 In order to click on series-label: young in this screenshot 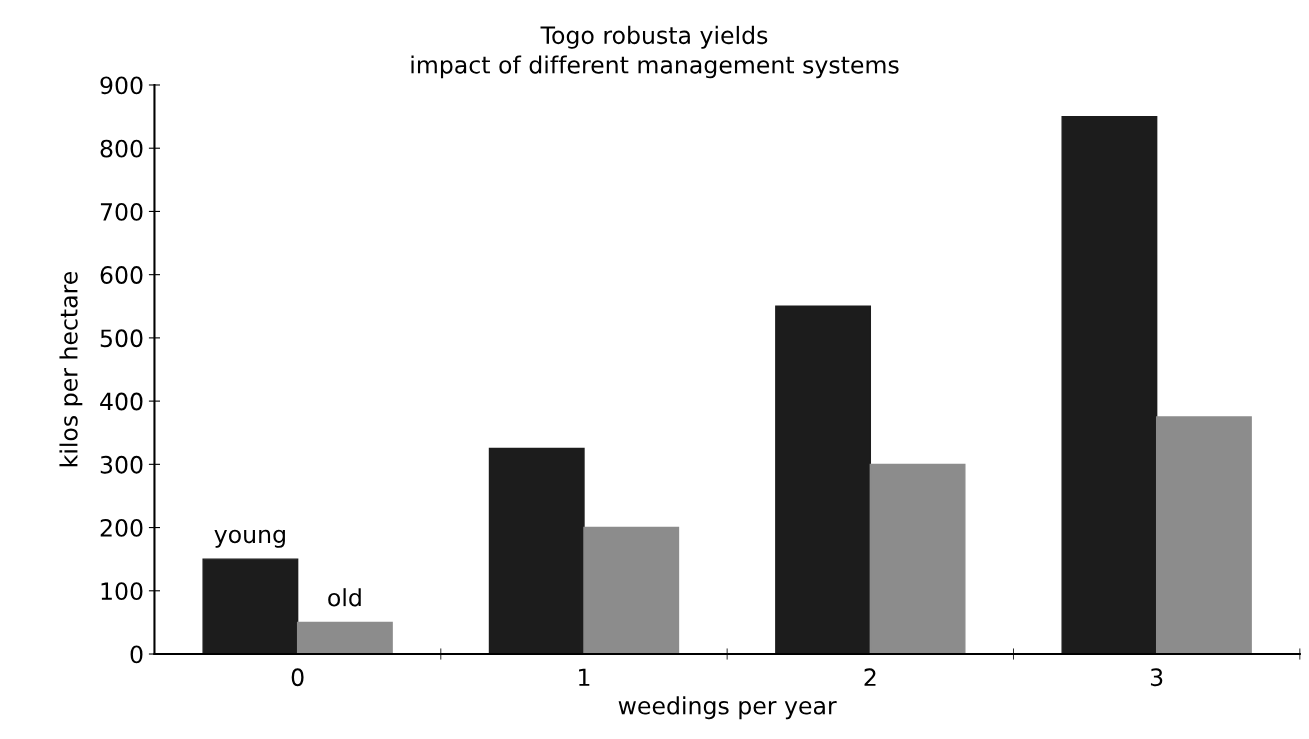, I will do `click(249, 538)`.